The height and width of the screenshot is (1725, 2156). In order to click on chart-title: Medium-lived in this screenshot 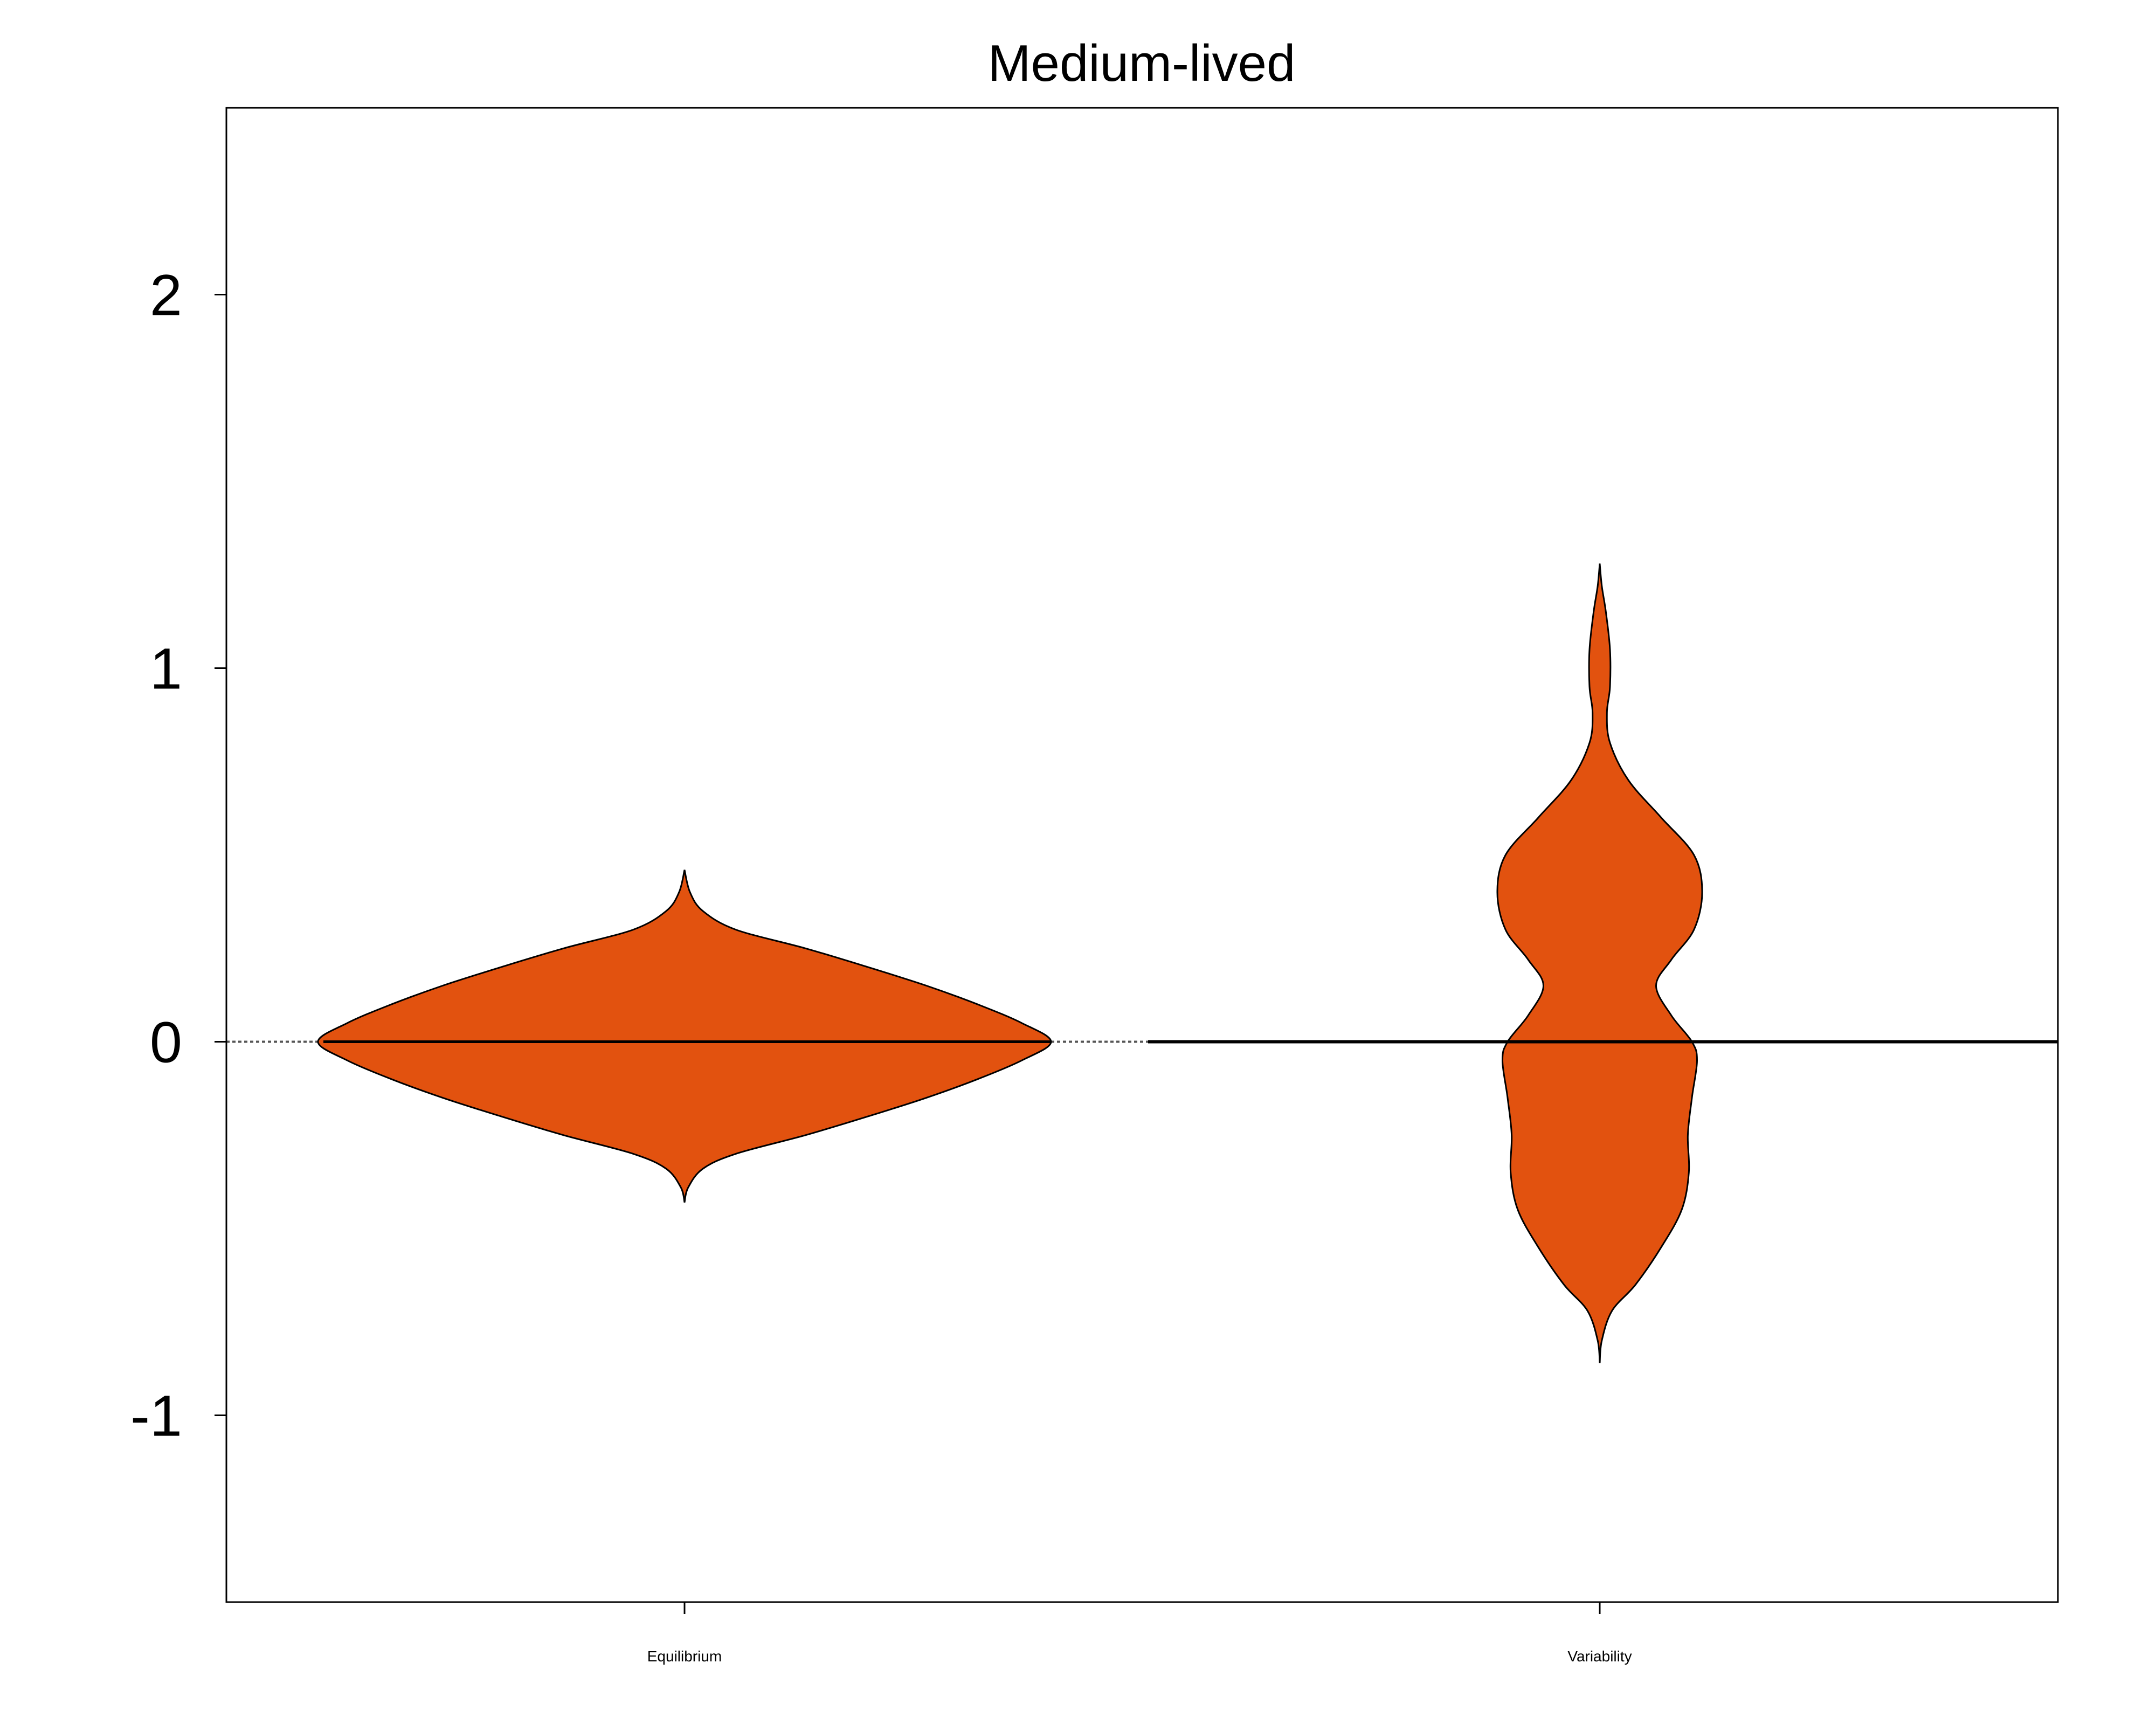, I will do `click(1142, 63)`.